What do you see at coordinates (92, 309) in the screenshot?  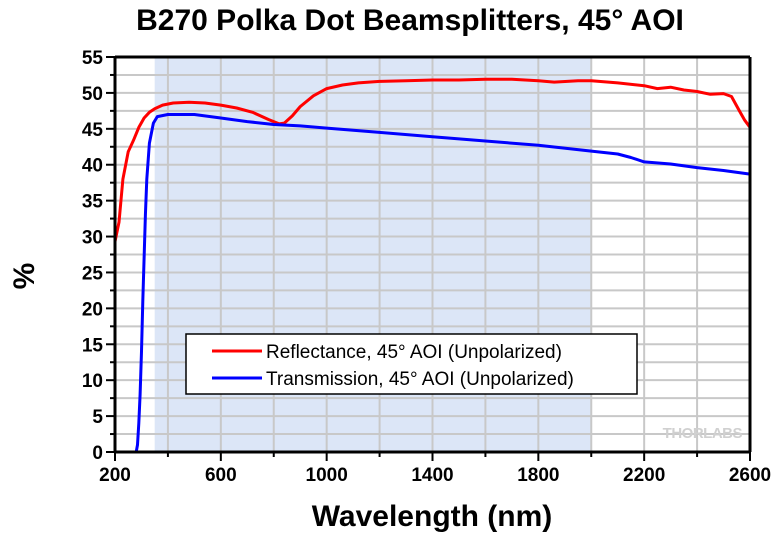 I see `y-tick-label: 20` at bounding box center [92, 309].